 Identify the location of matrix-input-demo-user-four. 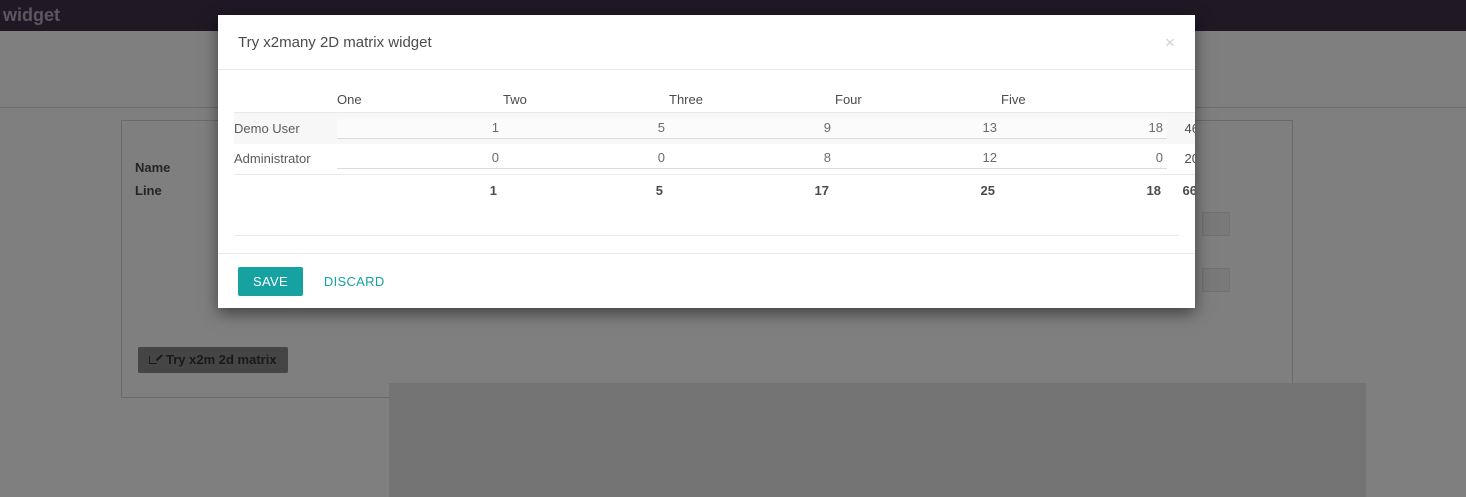
(918, 128).